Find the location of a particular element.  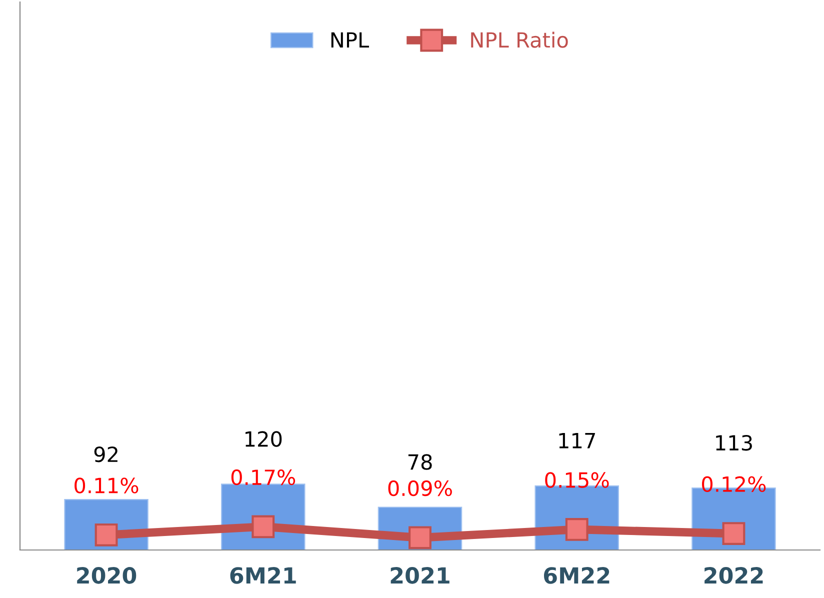

data-label: 113 is located at coordinates (734, 442).